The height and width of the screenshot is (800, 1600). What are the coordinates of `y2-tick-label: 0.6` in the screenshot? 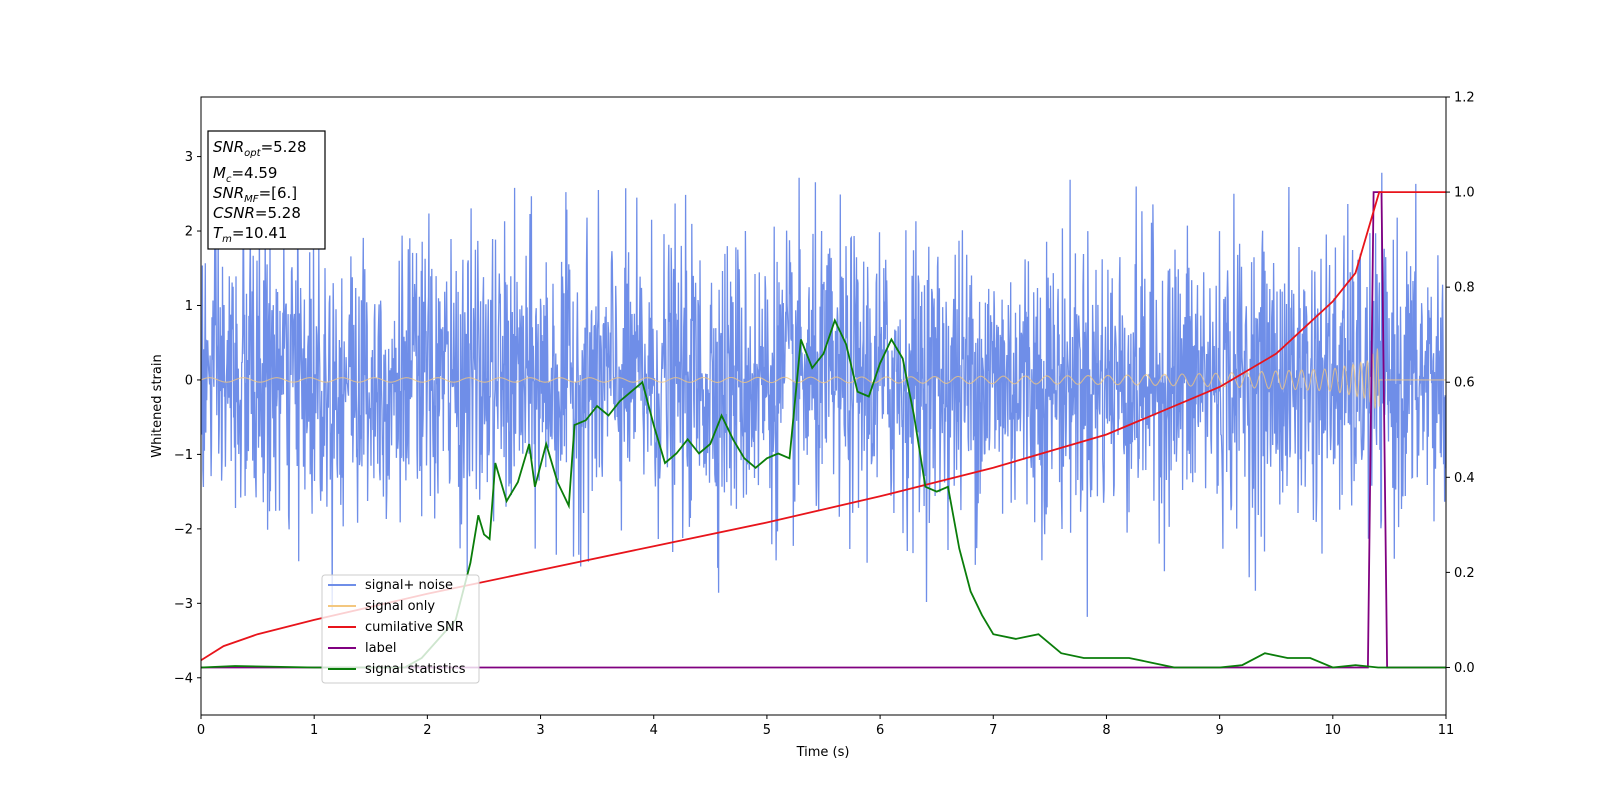 It's located at (1464, 383).